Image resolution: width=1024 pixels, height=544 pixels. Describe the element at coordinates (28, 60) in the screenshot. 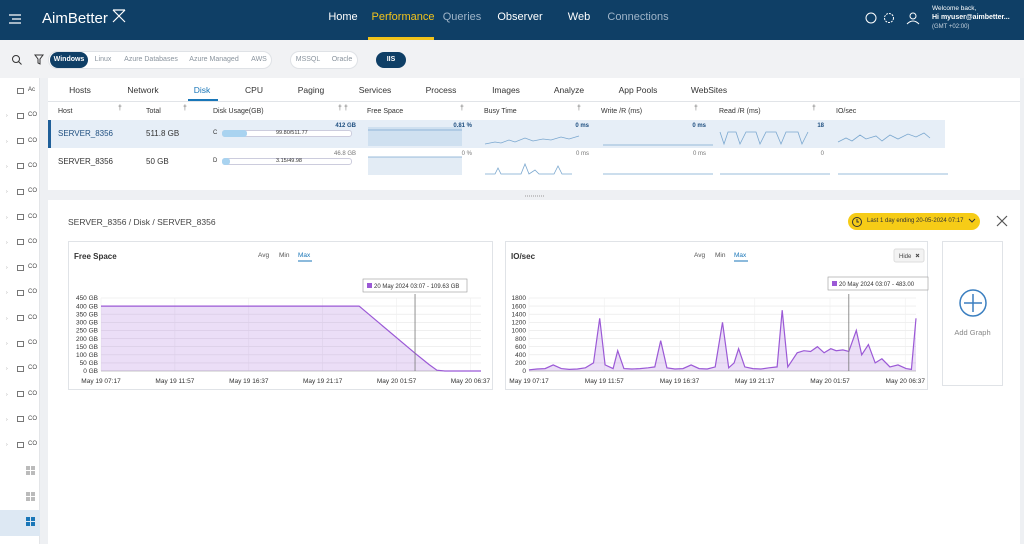

I see `filter-icons` at that location.